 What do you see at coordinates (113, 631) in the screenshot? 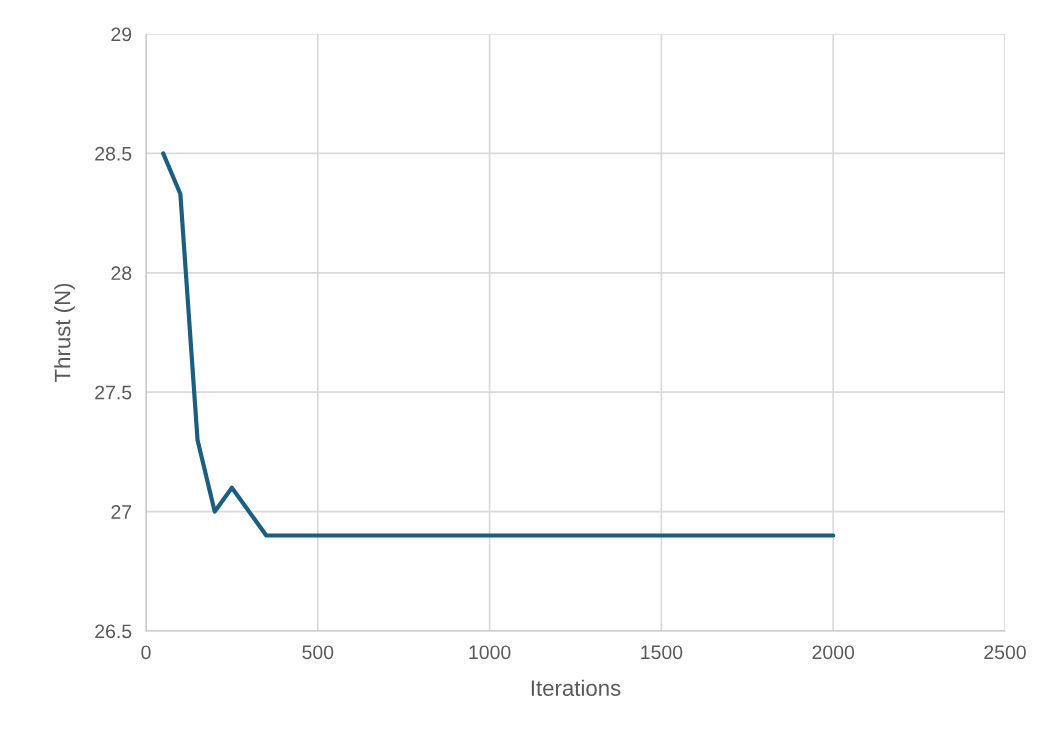
I see `y-tick-label: 26.5` at bounding box center [113, 631].